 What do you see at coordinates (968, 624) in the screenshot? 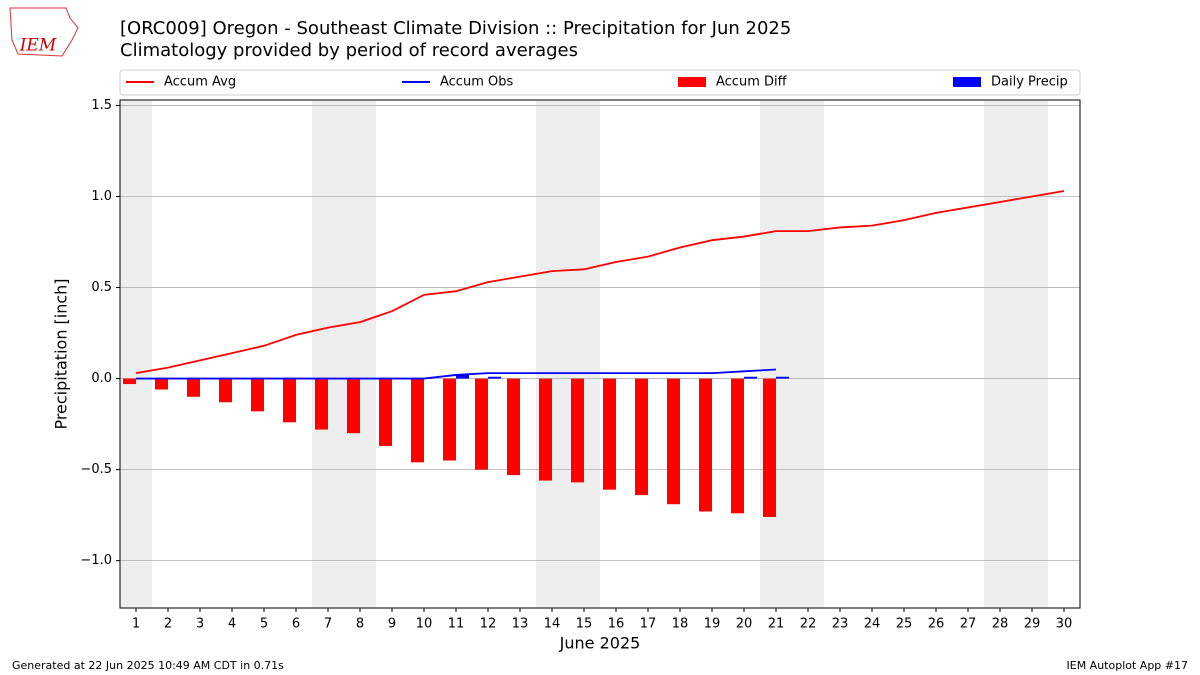
I see `x-tick-label: 27` at bounding box center [968, 624].